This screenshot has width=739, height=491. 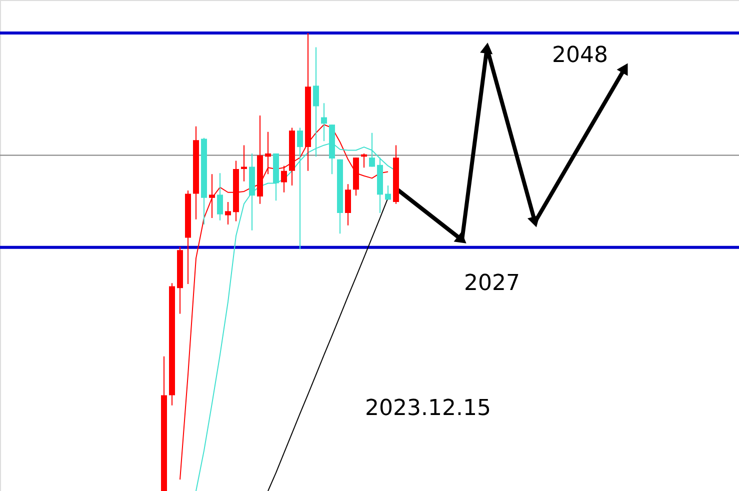 What do you see at coordinates (580, 55) in the screenshot?
I see `text: 2048` at bounding box center [580, 55].